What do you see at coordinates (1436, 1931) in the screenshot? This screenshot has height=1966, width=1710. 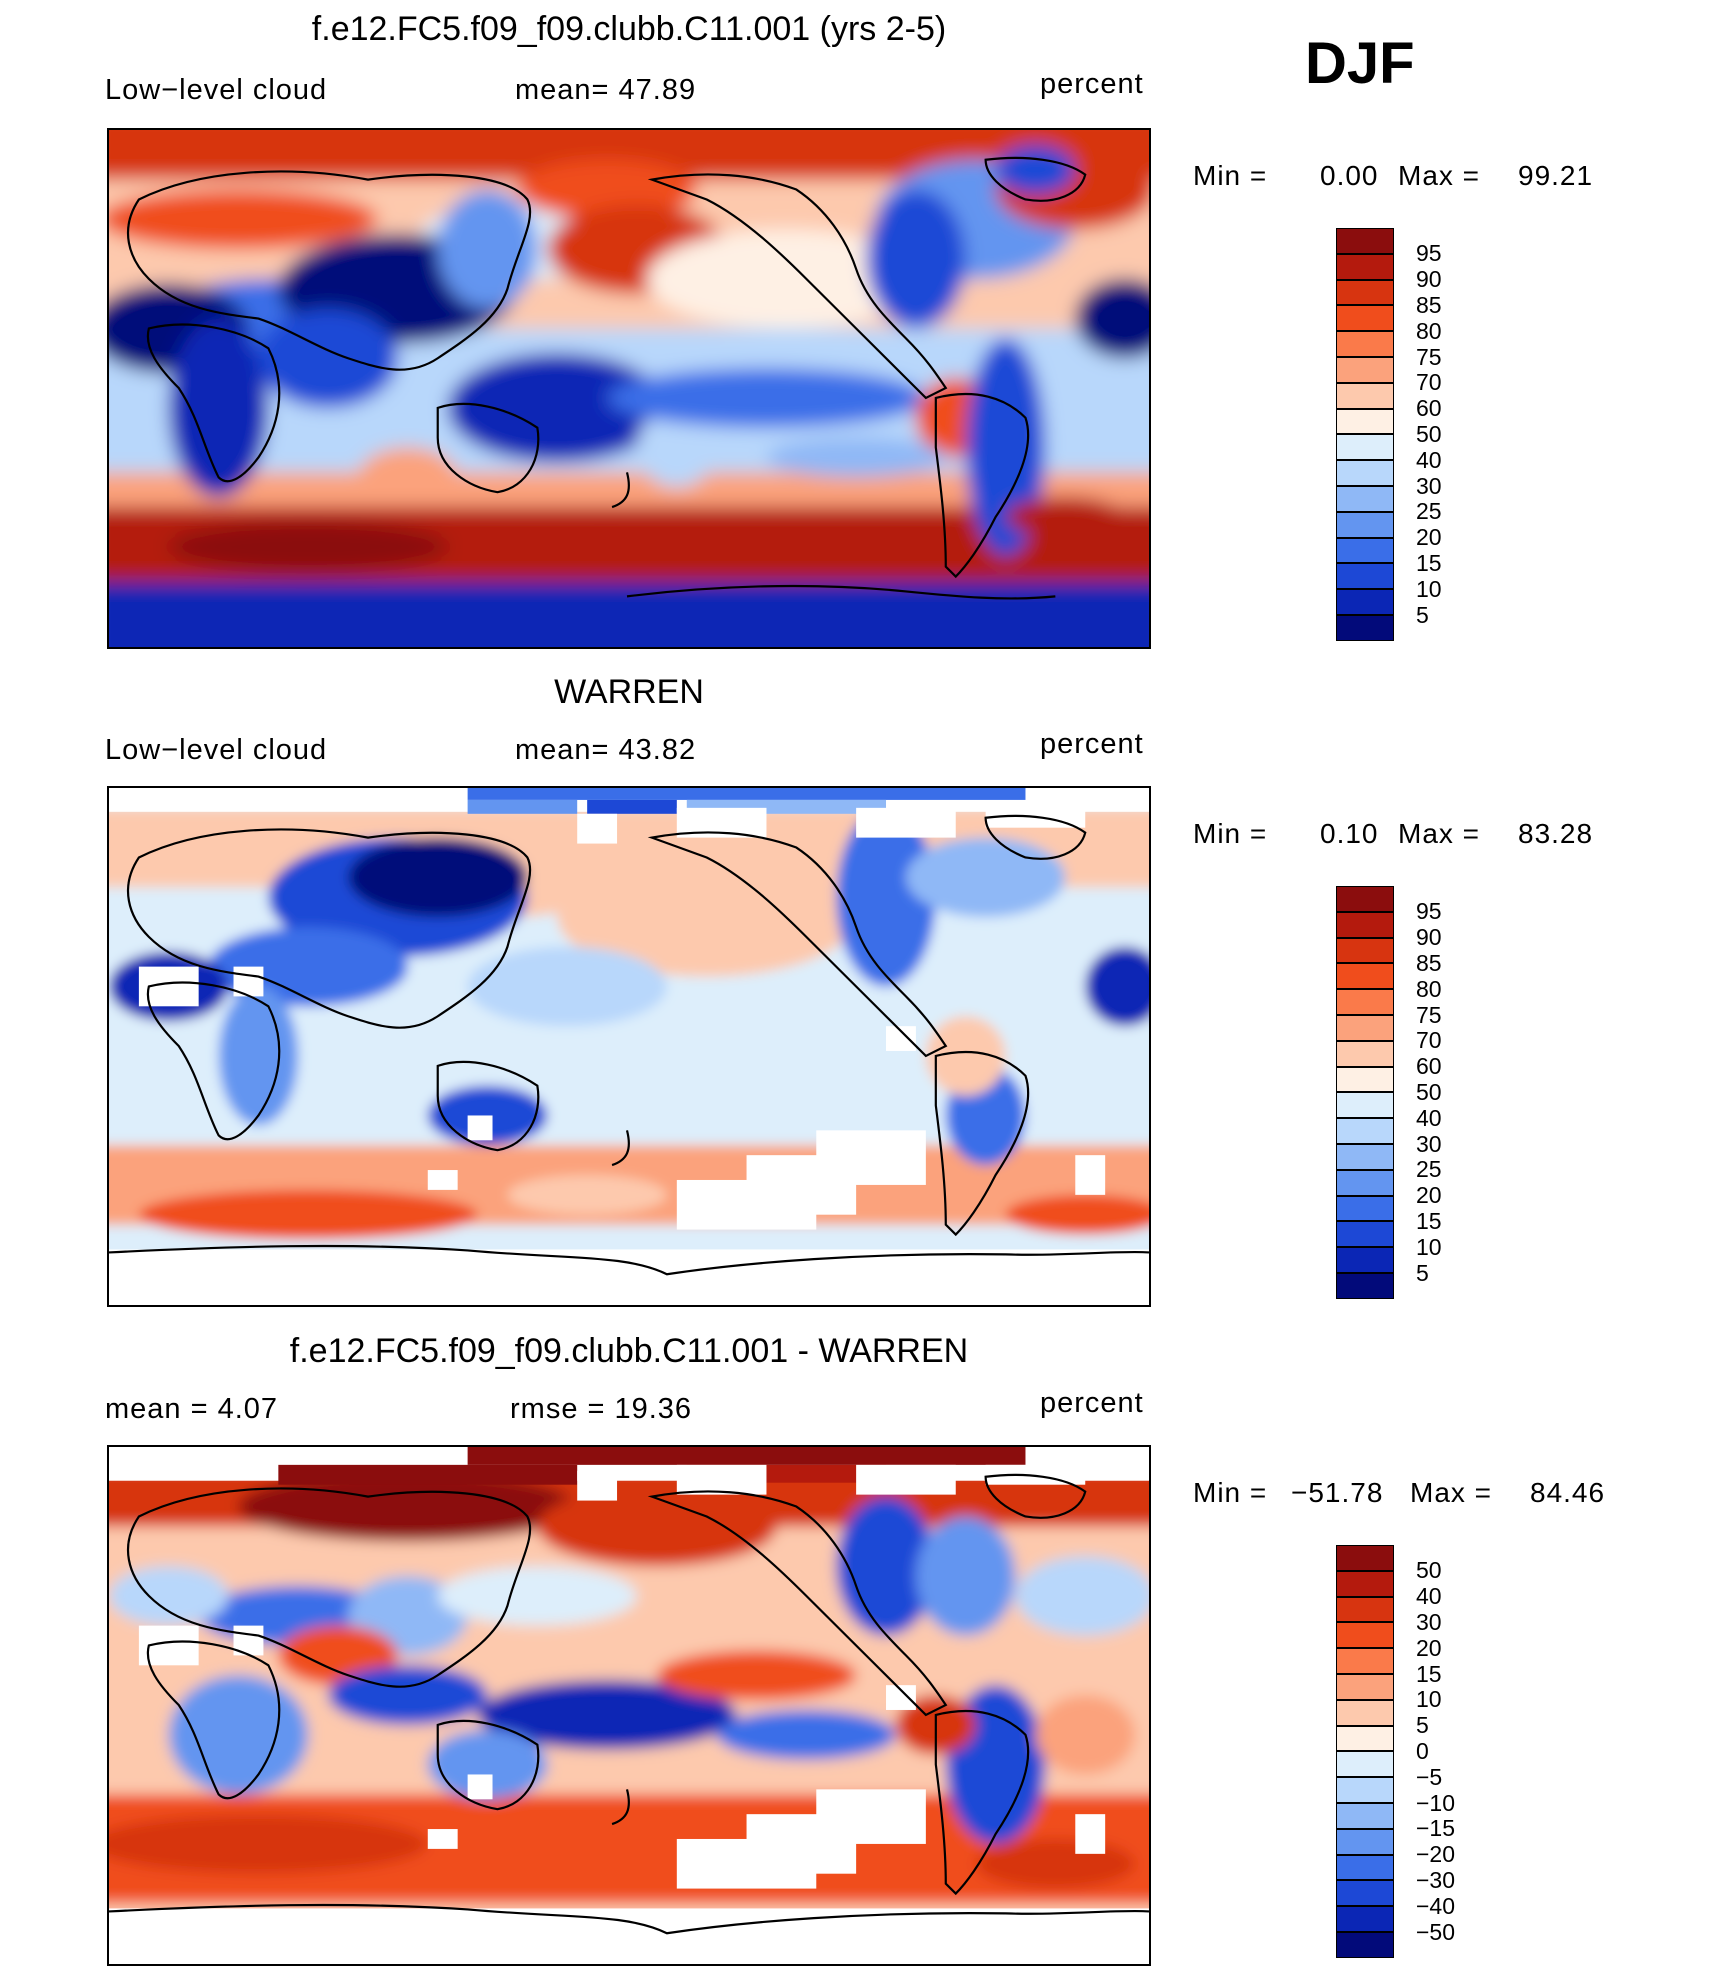 I see `colorbar-tick-label: −50` at bounding box center [1436, 1931].